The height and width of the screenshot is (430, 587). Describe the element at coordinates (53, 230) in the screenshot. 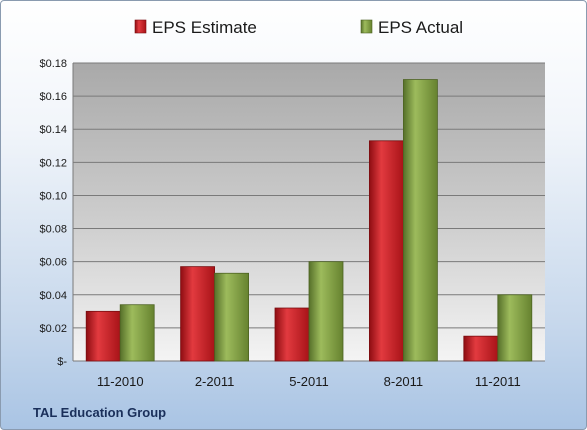

I see `y-tick-label: $0.08` at that location.